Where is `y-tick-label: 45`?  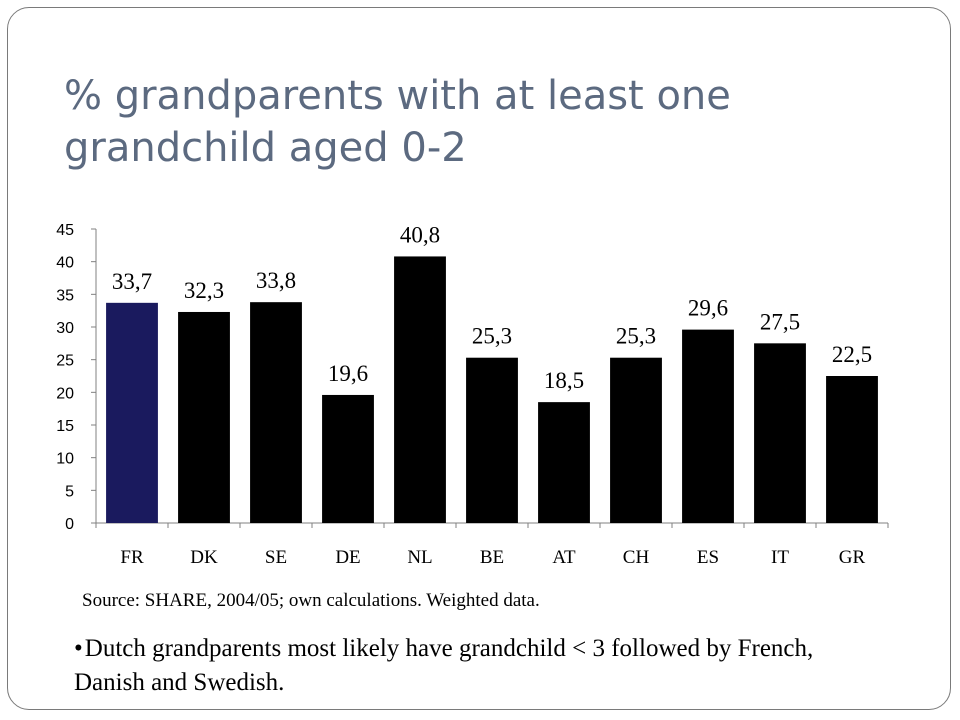
y-tick-label: 45 is located at coordinates (65, 230).